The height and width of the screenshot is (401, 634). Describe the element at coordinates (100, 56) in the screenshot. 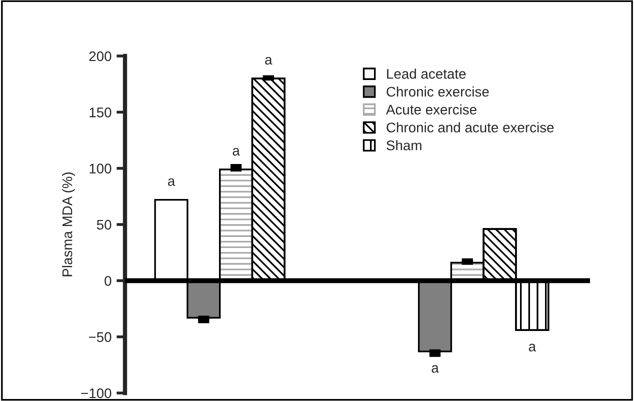

I see `y-tick-label: 200` at that location.